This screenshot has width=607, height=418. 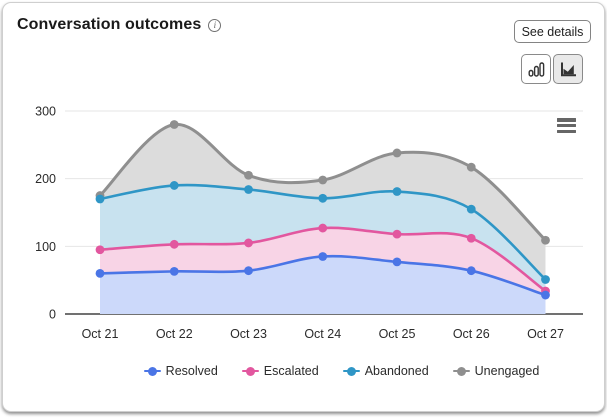 I want to click on info-icon: i, so click(x=215, y=25).